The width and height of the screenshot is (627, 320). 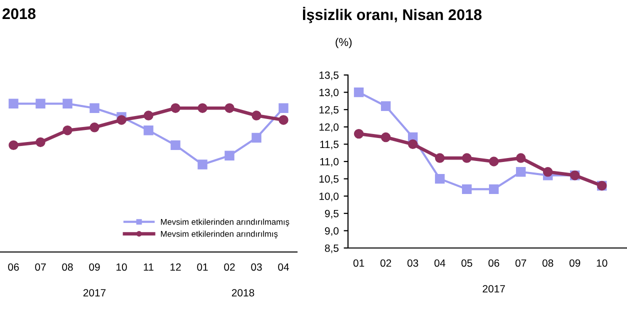 I want to click on x-tick-label: 11, so click(x=149, y=267).